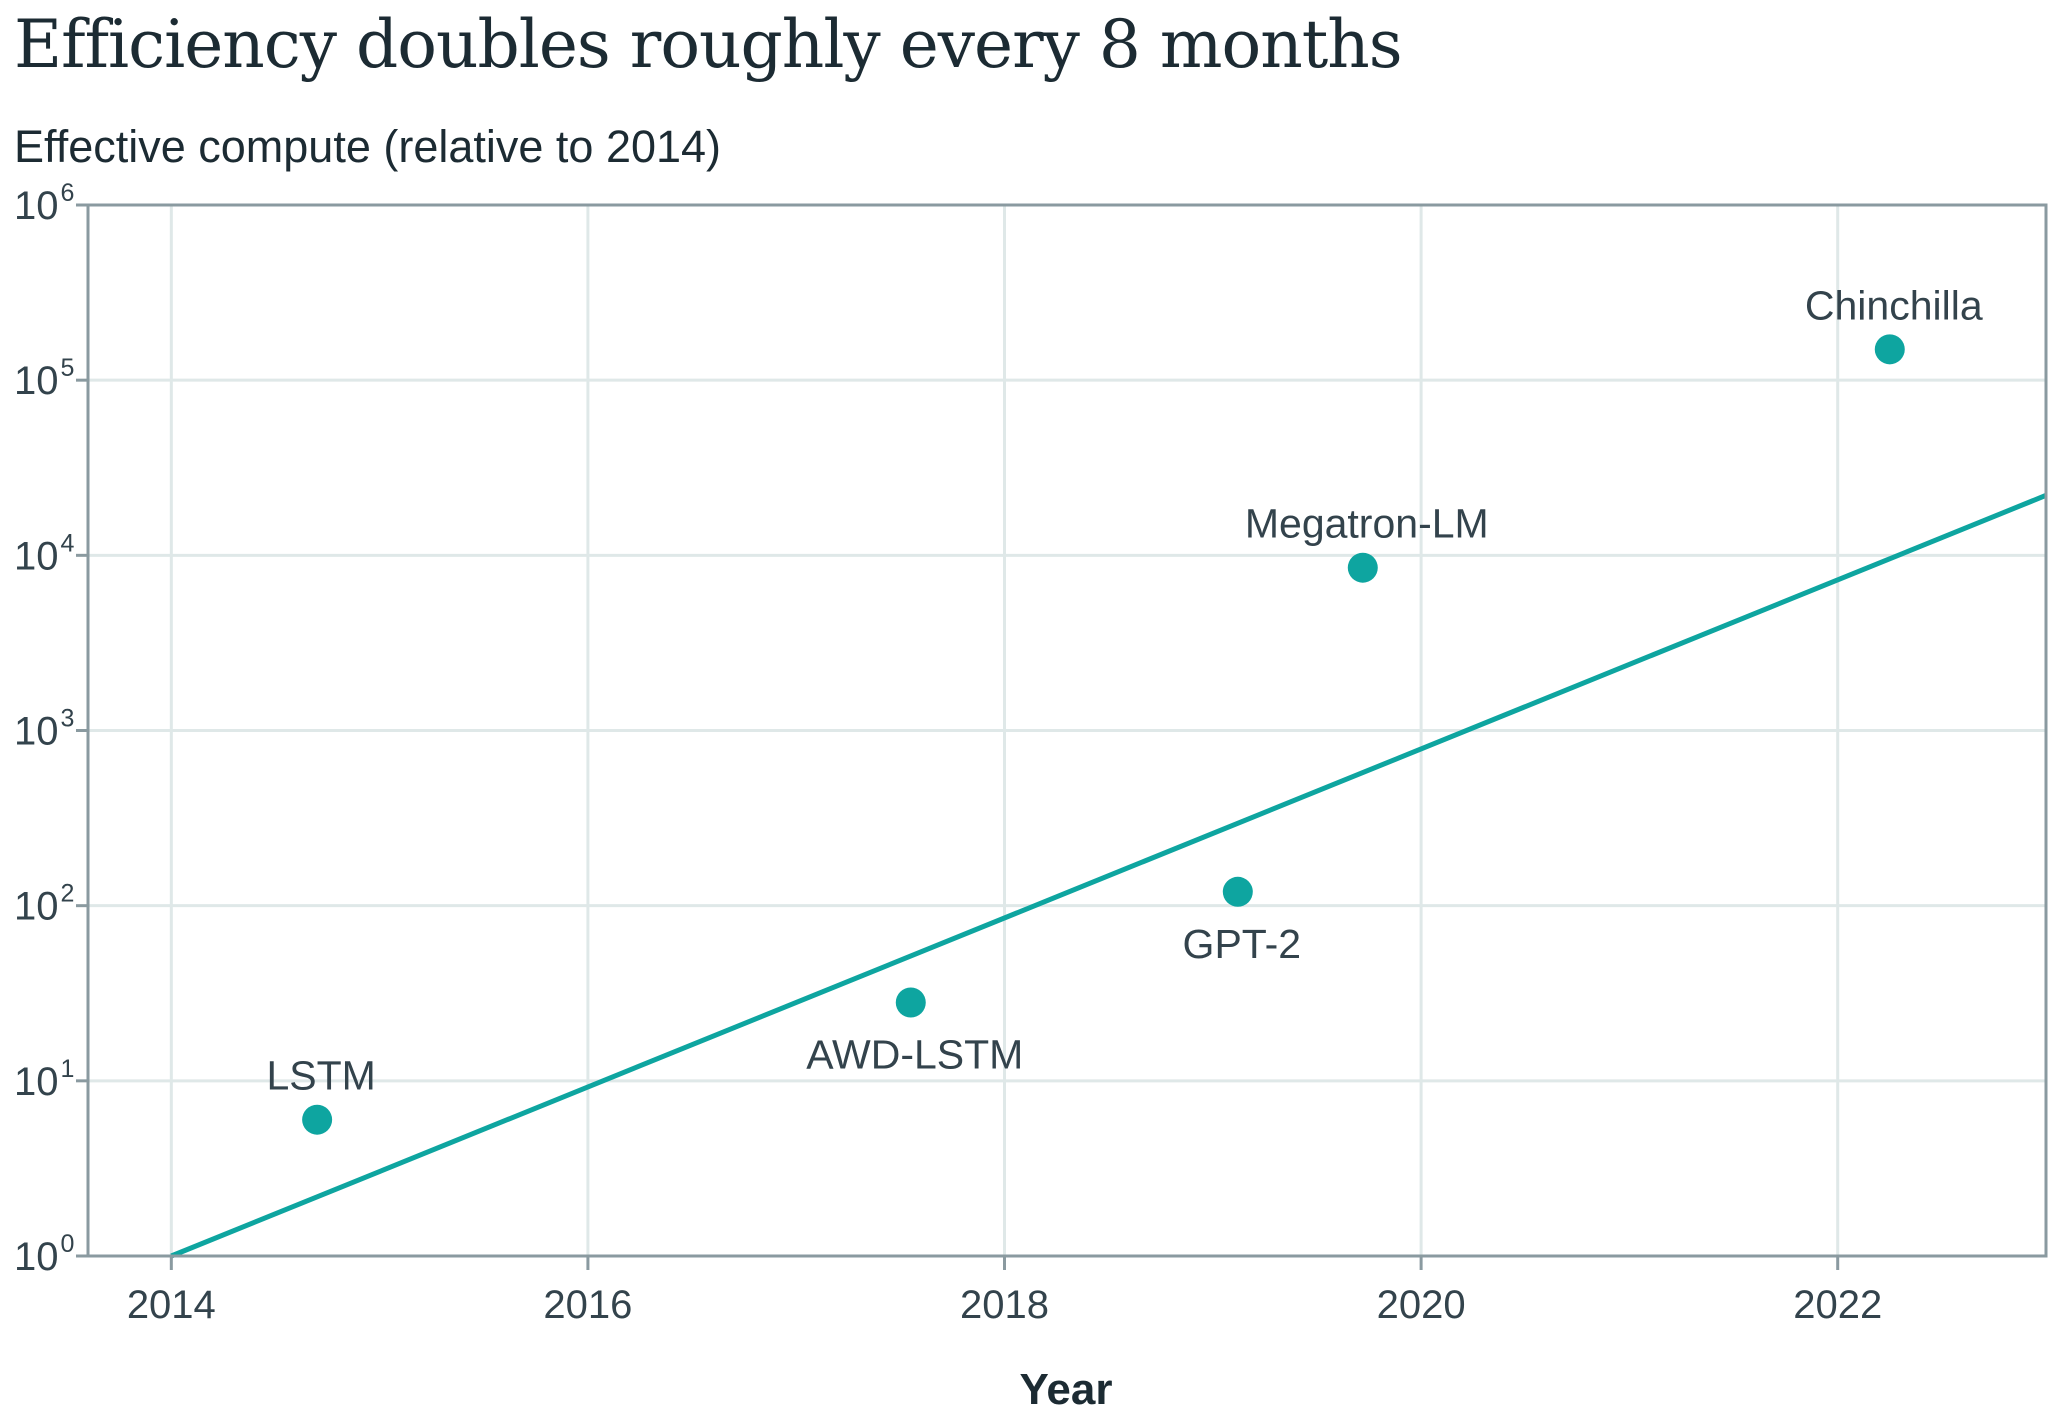 The width and height of the screenshot is (2048, 1421). Describe the element at coordinates (914, 1055) in the screenshot. I see `data-point-label: AWD-LSTM` at that location.